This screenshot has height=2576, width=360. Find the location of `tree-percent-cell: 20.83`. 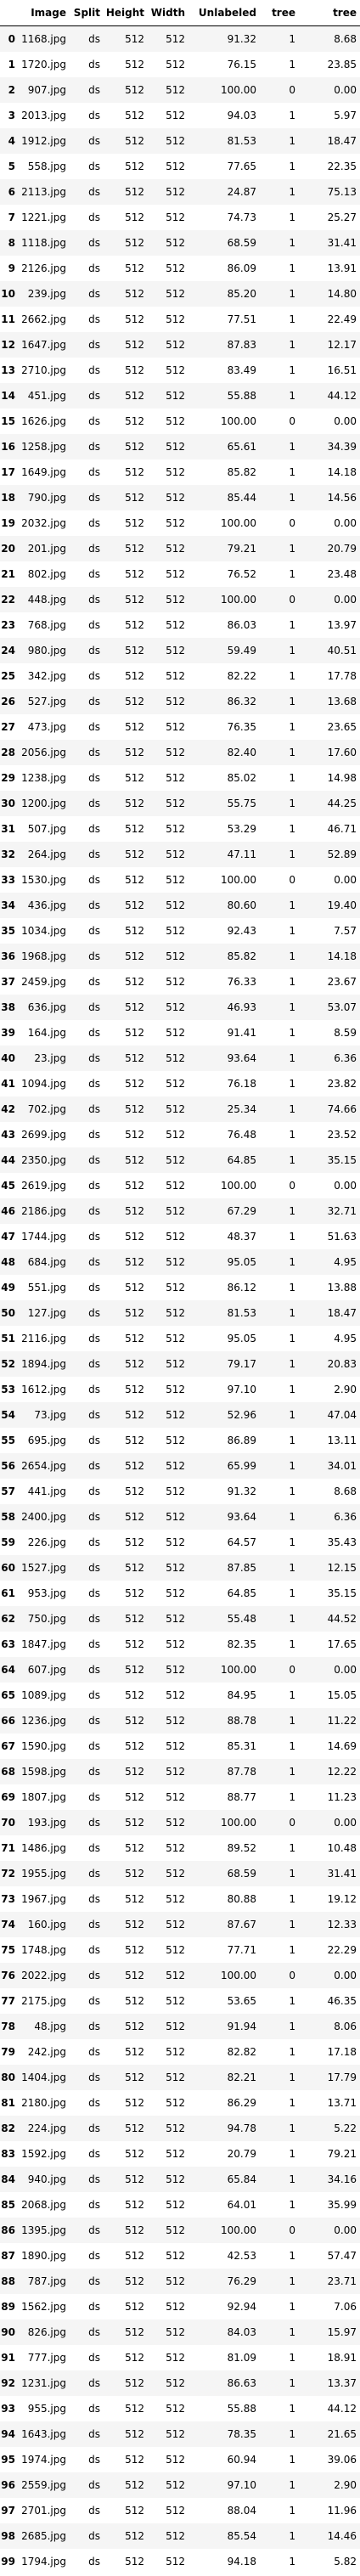

tree-percent-cell: 20.83 is located at coordinates (342, 1364).